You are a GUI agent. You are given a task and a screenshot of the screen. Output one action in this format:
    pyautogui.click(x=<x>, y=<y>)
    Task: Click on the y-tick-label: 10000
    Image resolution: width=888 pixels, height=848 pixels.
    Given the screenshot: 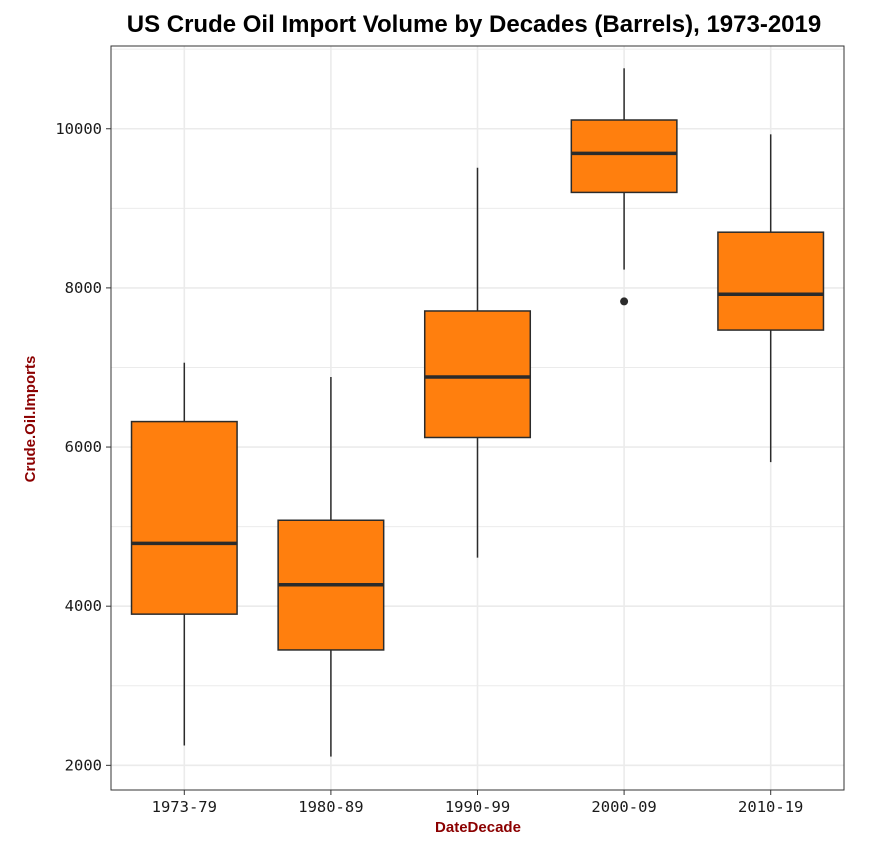 What is the action you would take?
    pyautogui.click(x=78, y=129)
    